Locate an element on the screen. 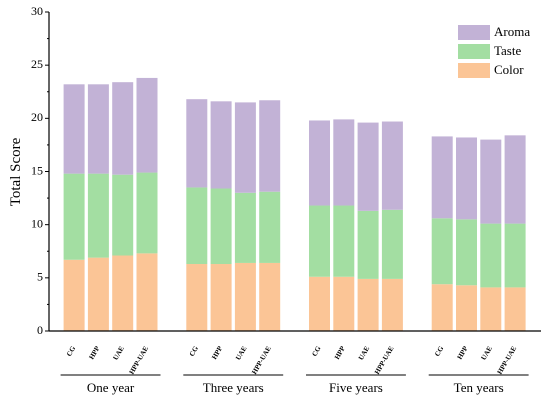  y-tick-label: 20 is located at coordinates (37, 117).